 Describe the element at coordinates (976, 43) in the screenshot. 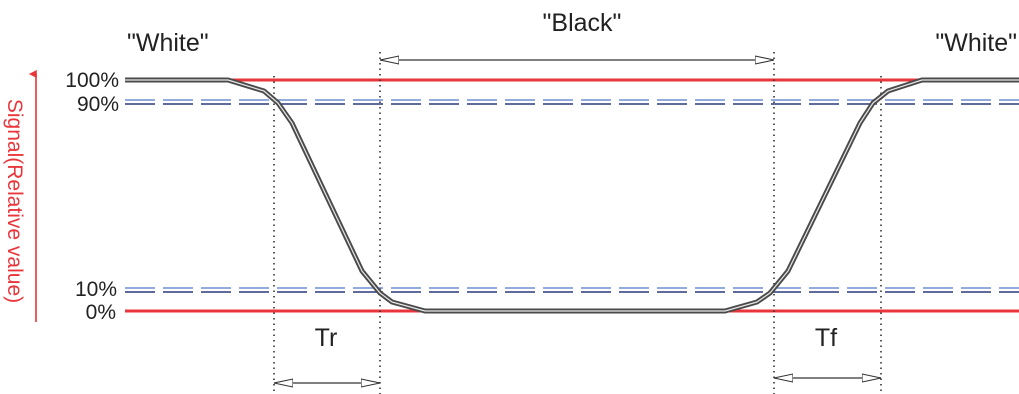

I see `state-label-white-right: "White"` at that location.